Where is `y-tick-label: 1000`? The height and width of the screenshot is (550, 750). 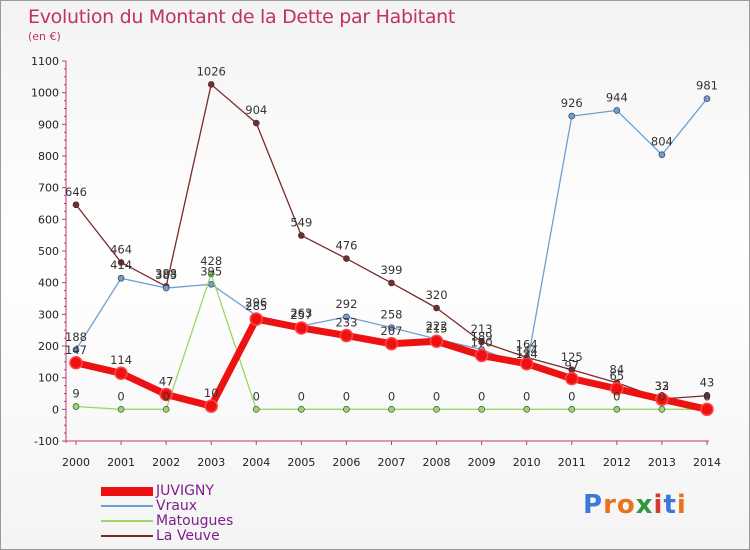
y-tick-label: 1000 is located at coordinates (45, 93).